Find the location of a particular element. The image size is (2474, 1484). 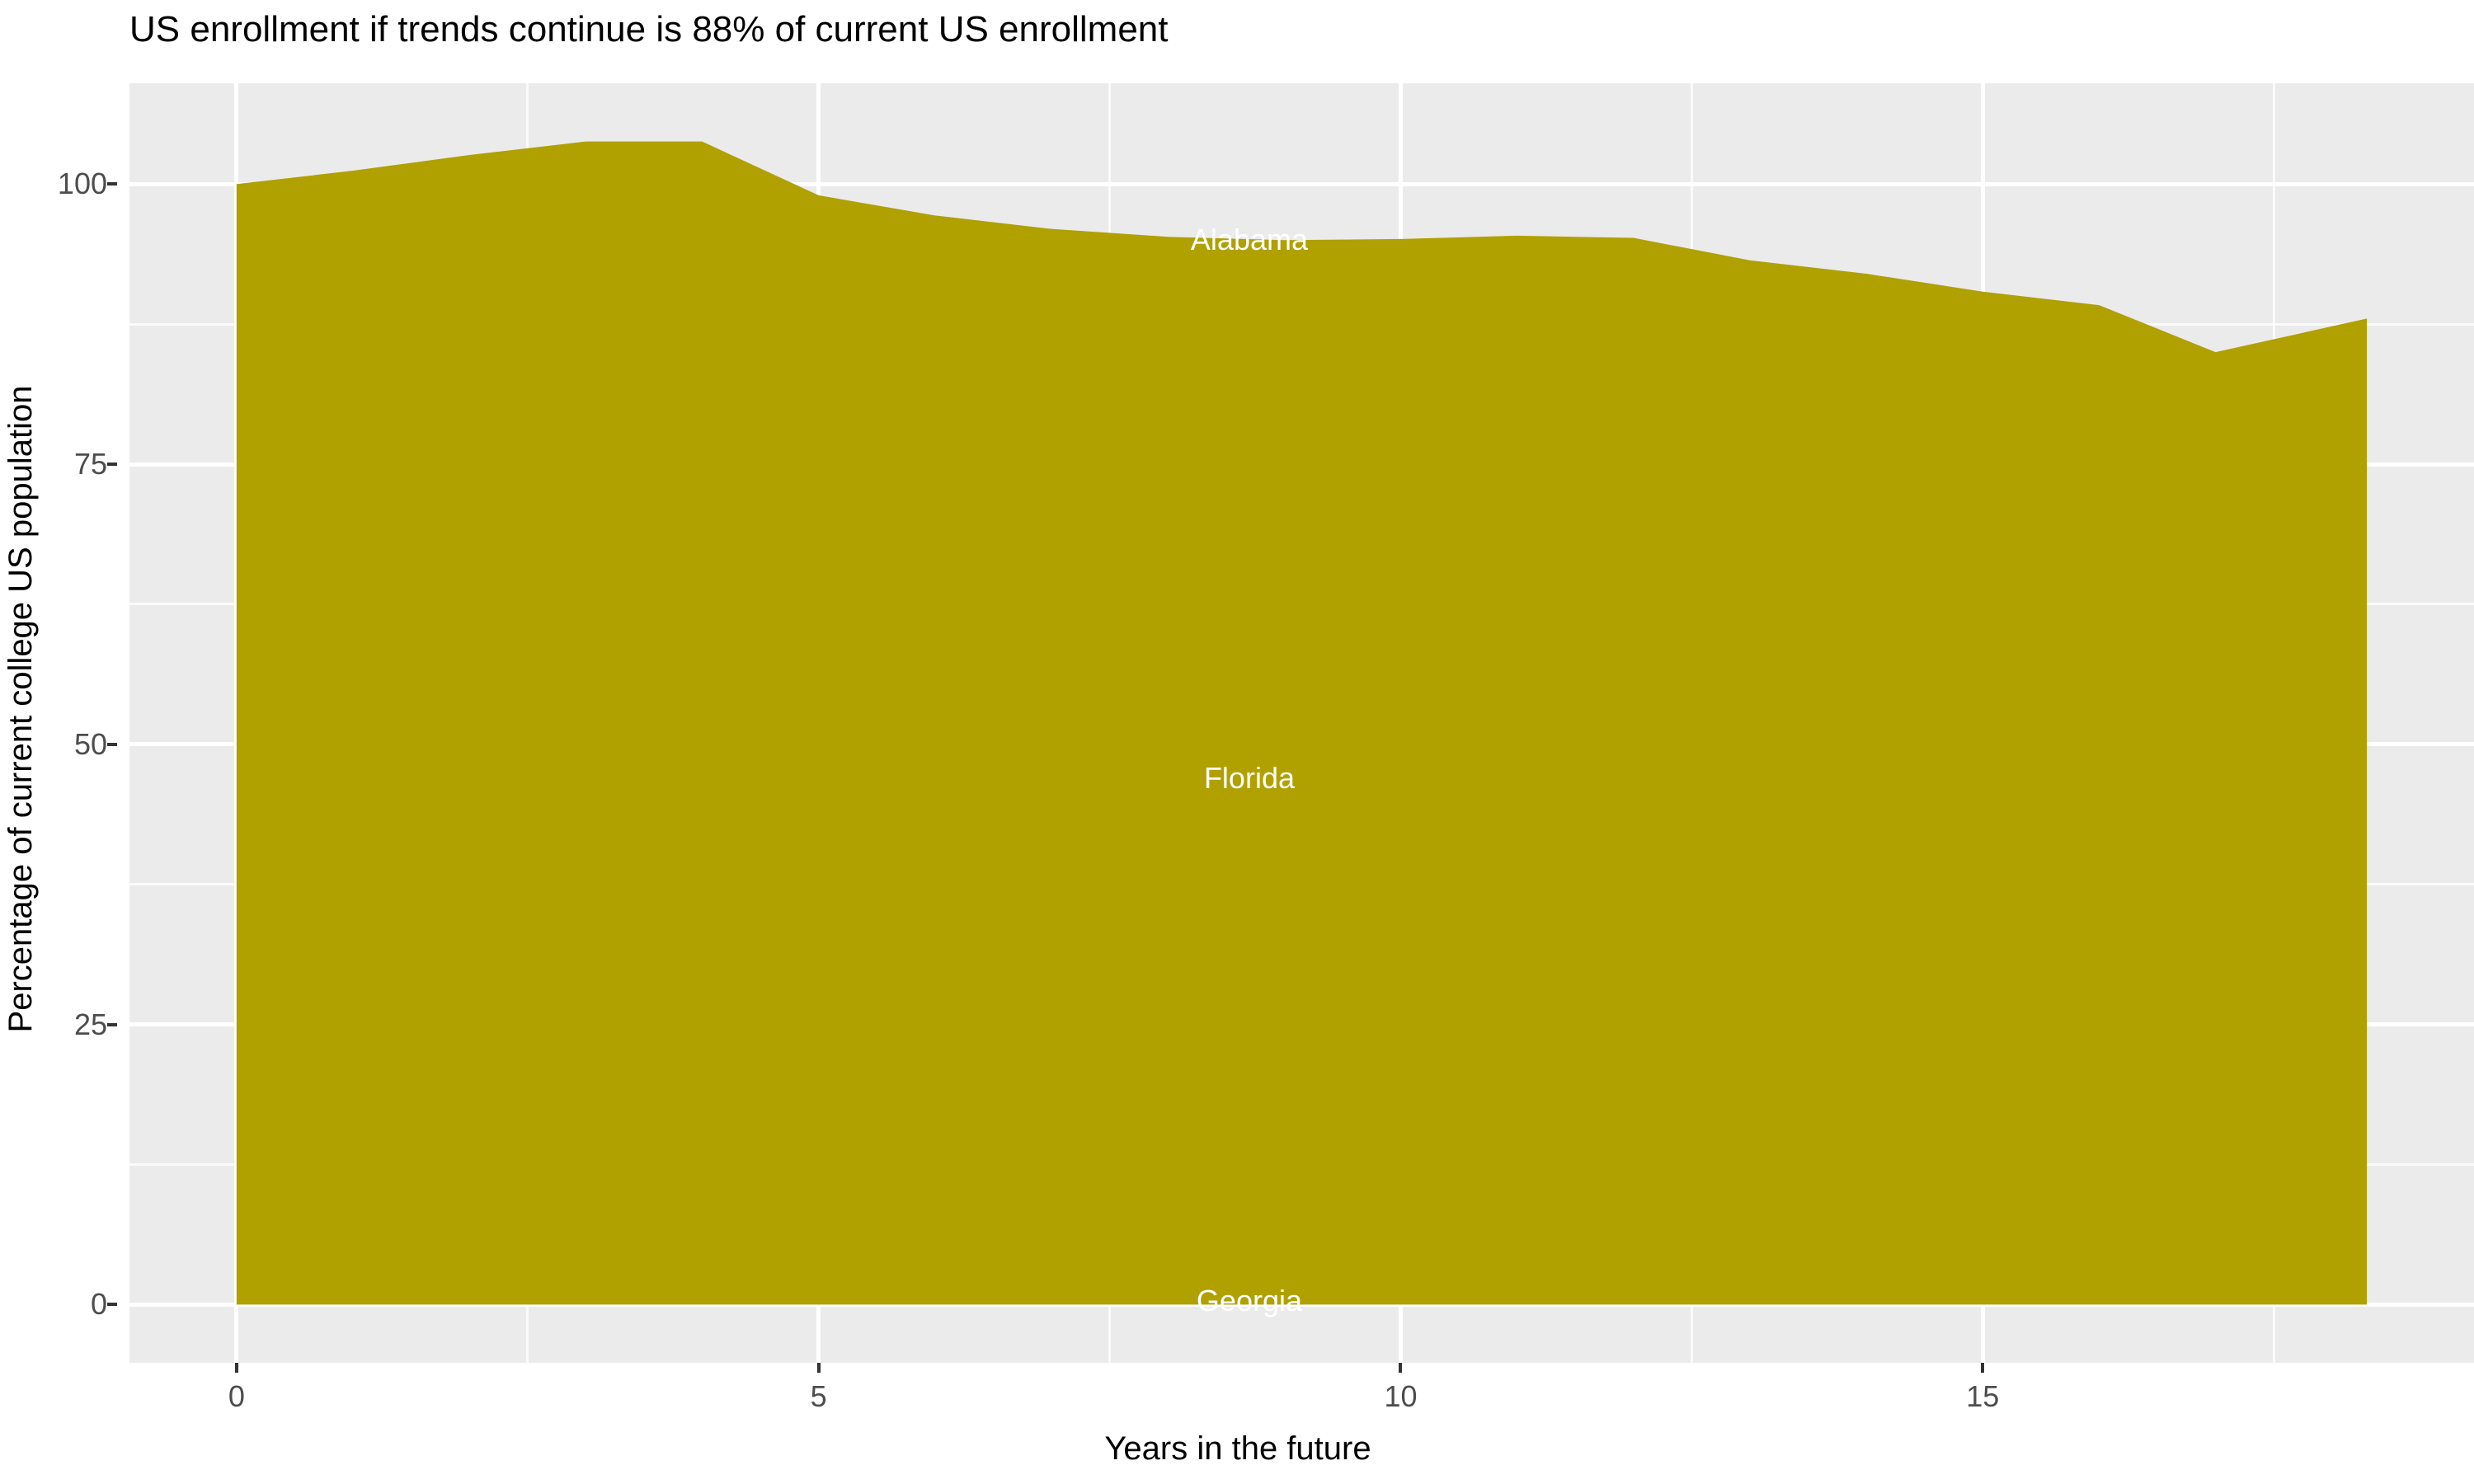

y-tick-label: 75 is located at coordinates (90, 464).